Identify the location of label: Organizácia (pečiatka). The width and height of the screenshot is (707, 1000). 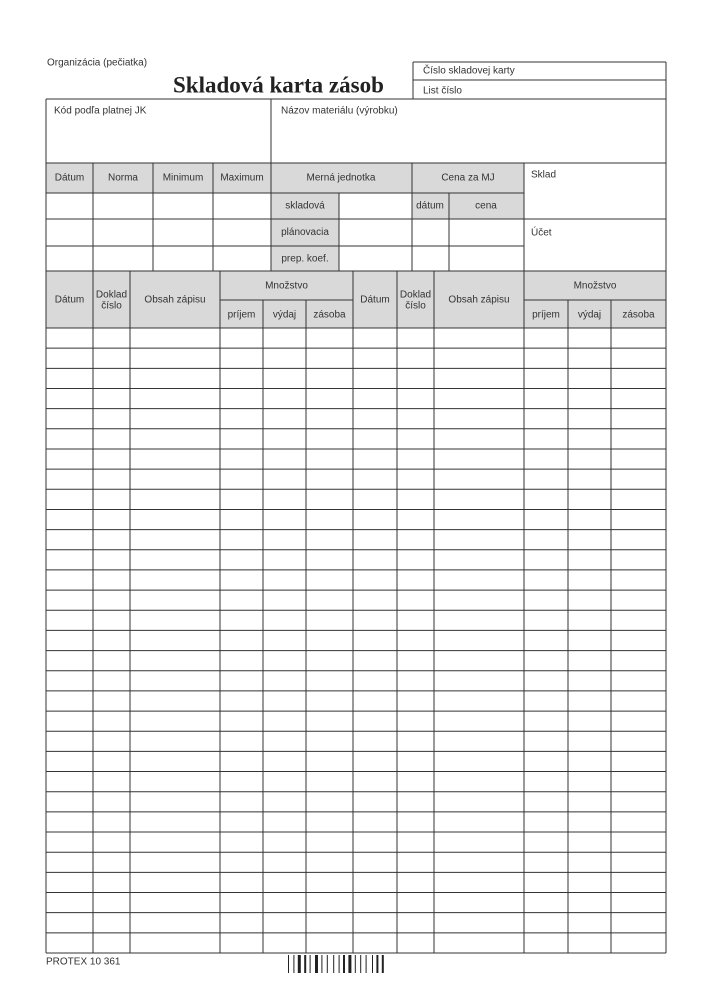
(97, 63).